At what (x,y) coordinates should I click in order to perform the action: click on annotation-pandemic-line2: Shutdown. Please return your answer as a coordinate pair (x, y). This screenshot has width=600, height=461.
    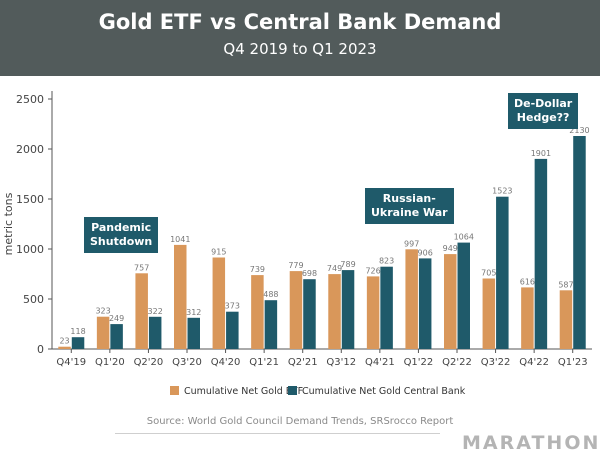
    Looking at the image, I should click on (121, 241).